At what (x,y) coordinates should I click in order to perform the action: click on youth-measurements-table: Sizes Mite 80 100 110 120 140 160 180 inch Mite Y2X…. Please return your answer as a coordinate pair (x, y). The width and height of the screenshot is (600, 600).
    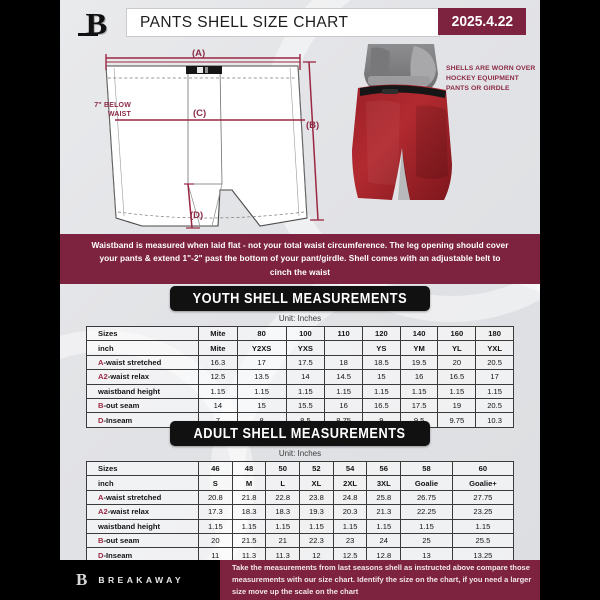
    Looking at the image, I should click on (300, 376).